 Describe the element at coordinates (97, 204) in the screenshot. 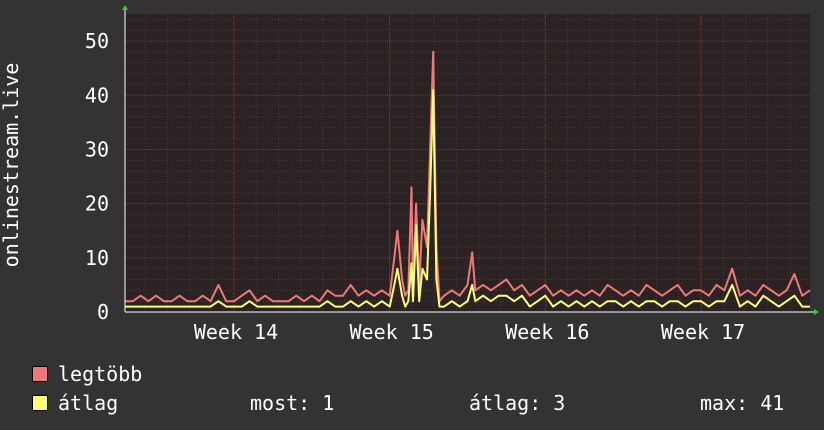

I see `y-tick-label: 20` at that location.